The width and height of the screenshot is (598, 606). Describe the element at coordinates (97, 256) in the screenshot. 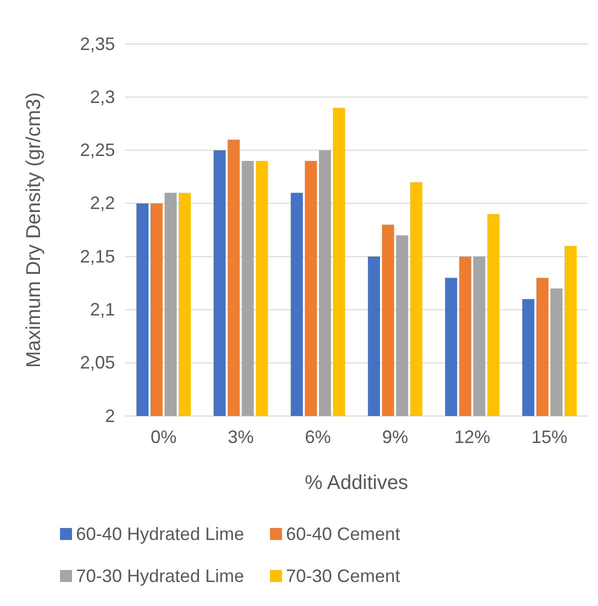

I see `y-tick-label: 2,15` at that location.